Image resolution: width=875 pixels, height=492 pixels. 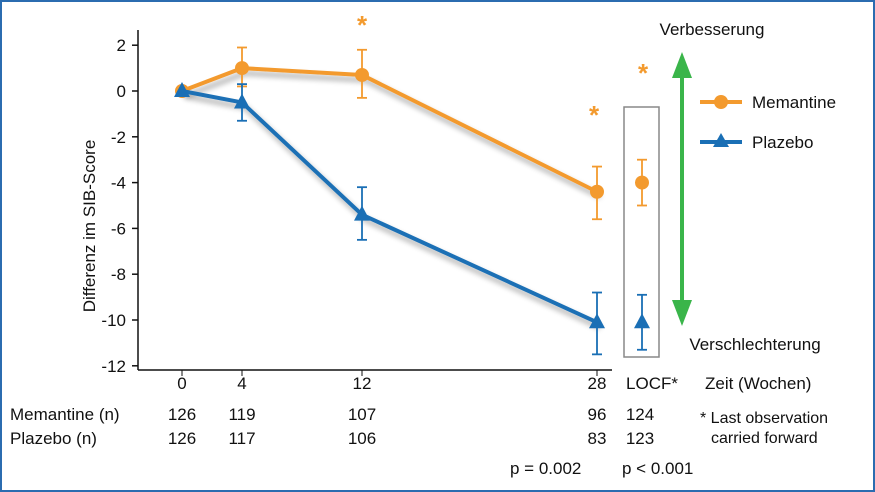 What do you see at coordinates (362, 383) in the screenshot?
I see `x-tick-label: 12` at bounding box center [362, 383].